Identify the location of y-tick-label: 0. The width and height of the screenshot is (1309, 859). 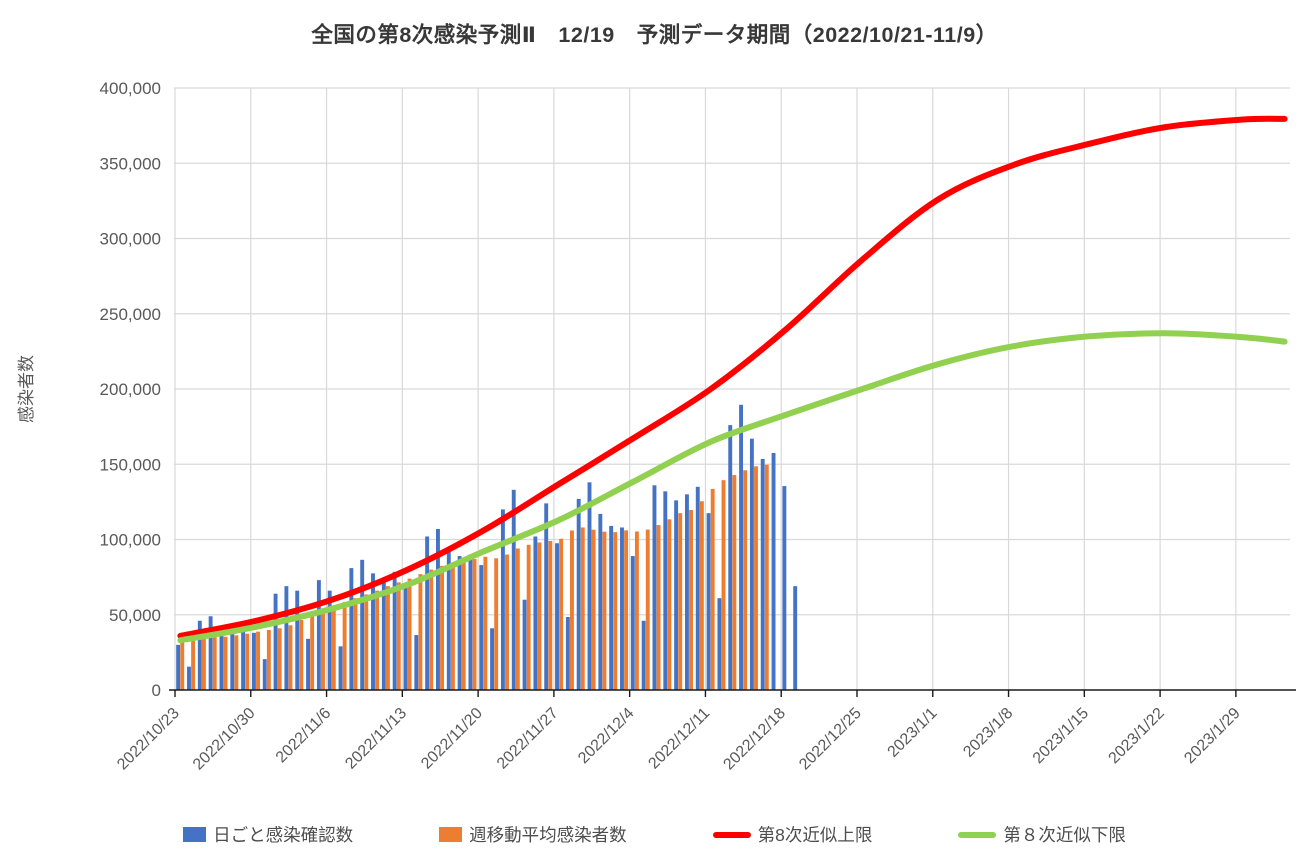
(156, 690).